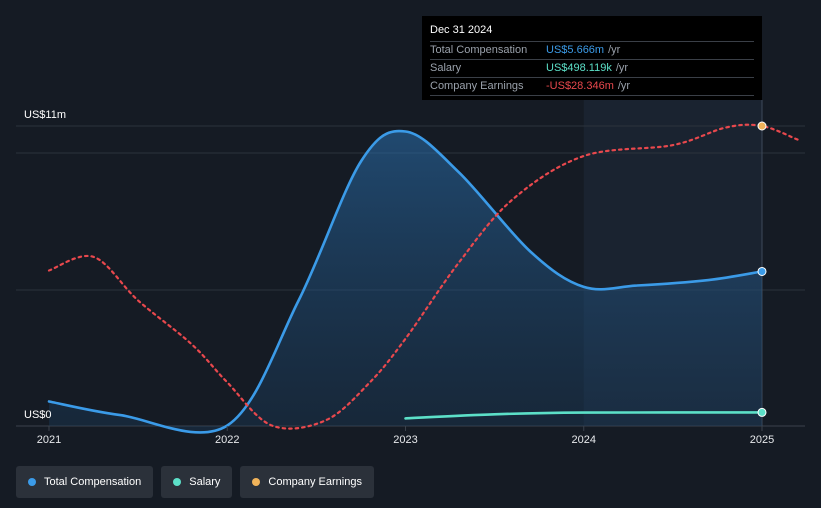  What do you see at coordinates (584, 440) in the screenshot?
I see `x-tick-label: 2024` at bounding box center [584, 440].